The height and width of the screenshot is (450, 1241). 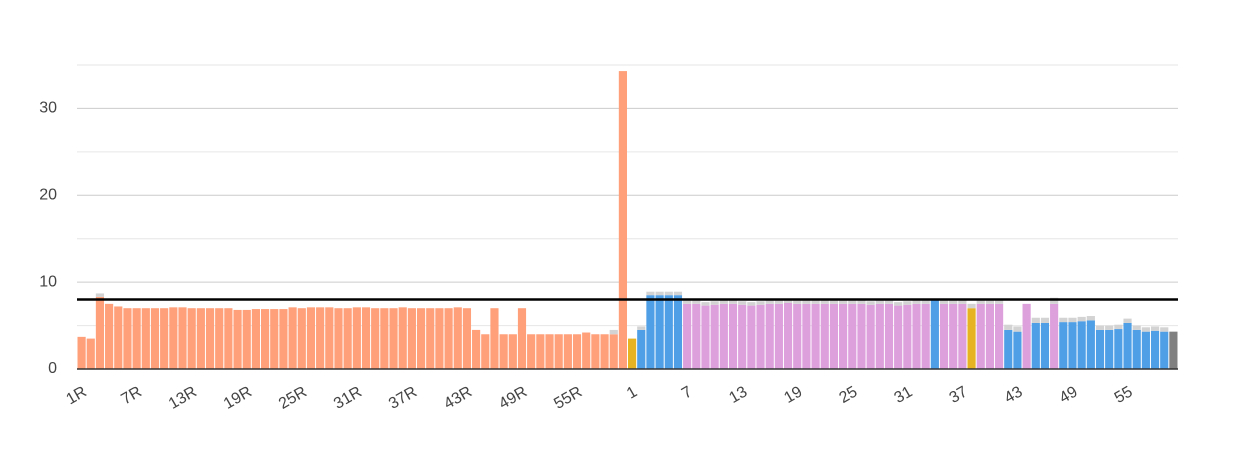 I want to click on x-tick-label: 37R, so click(x=403, y=397).